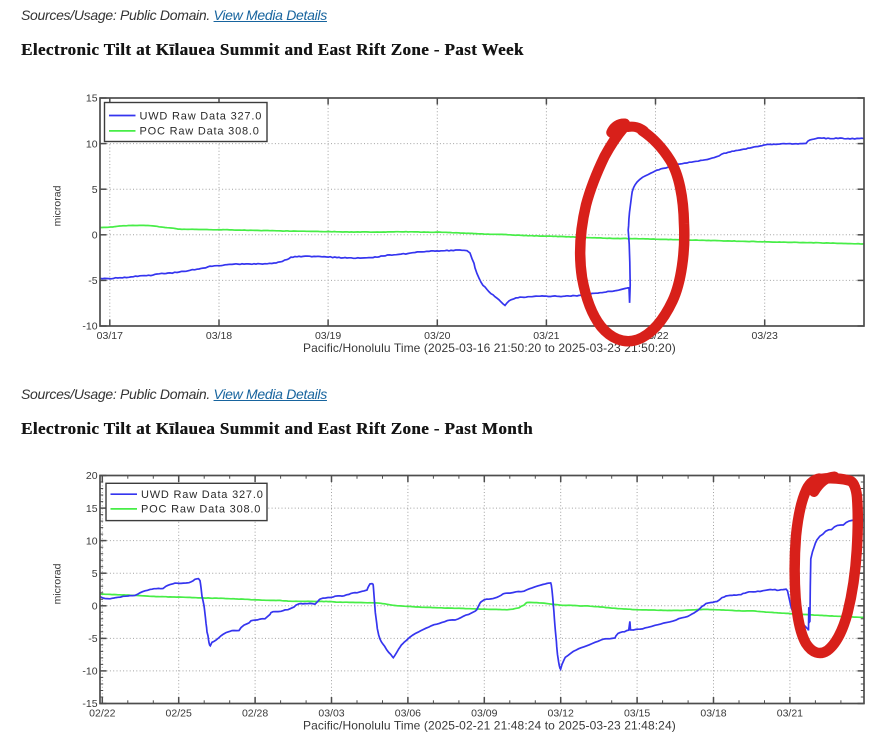  Describe the element at coordinates (89, 704) in the screenshot. I see `svg-text: -15` at that location.